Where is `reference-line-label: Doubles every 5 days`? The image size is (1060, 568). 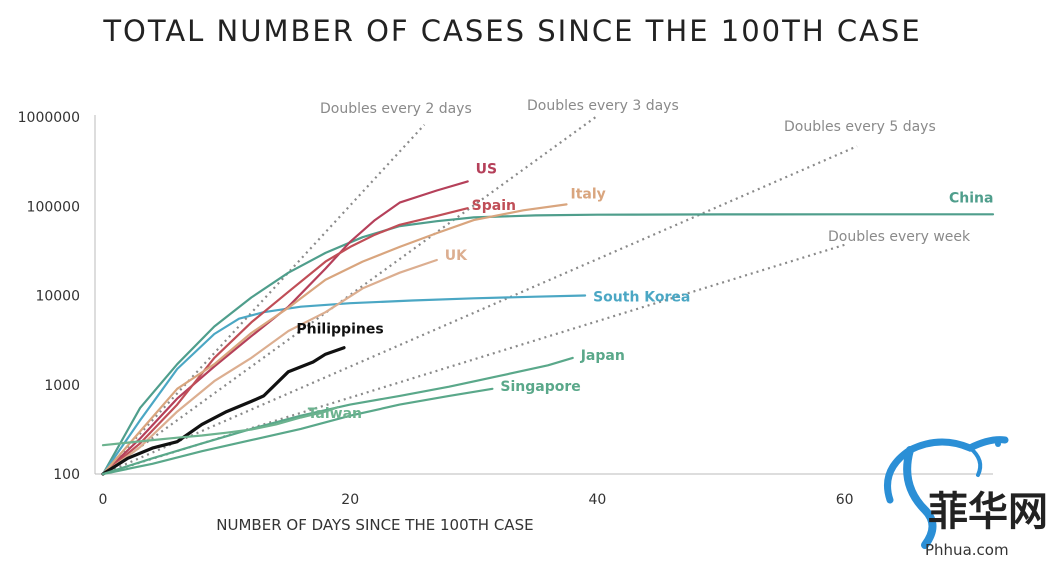
reference-line-label: Doubles every 5 days is located at coordinates (860, 127).